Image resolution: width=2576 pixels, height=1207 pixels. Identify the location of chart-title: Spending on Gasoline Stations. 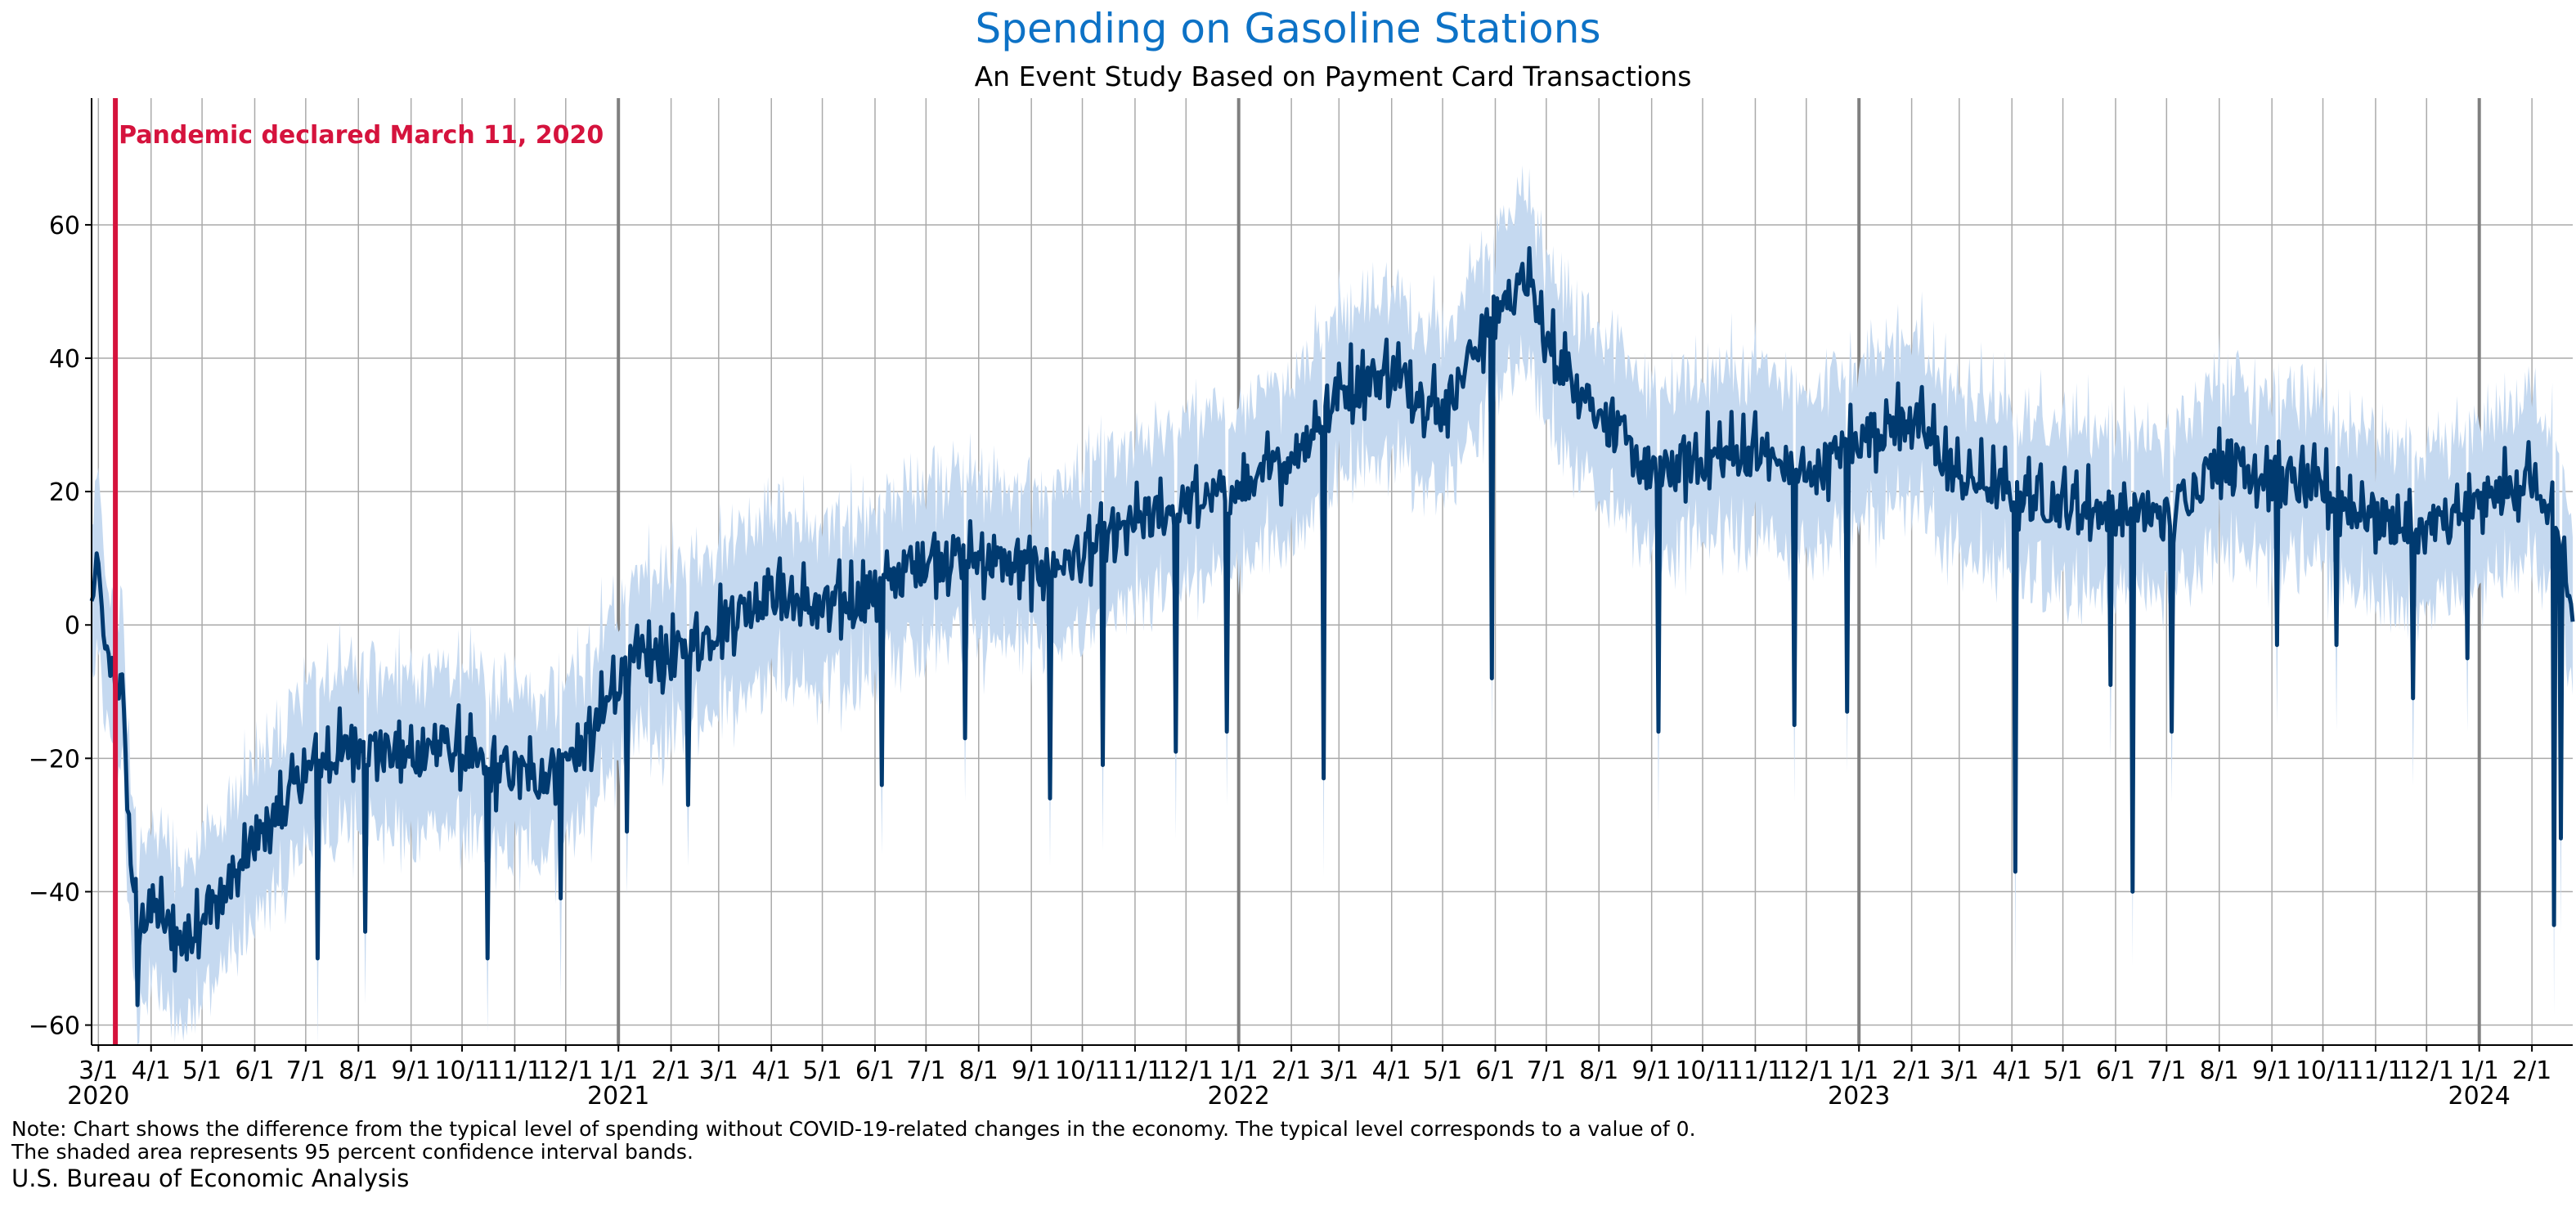
(1287, 29).